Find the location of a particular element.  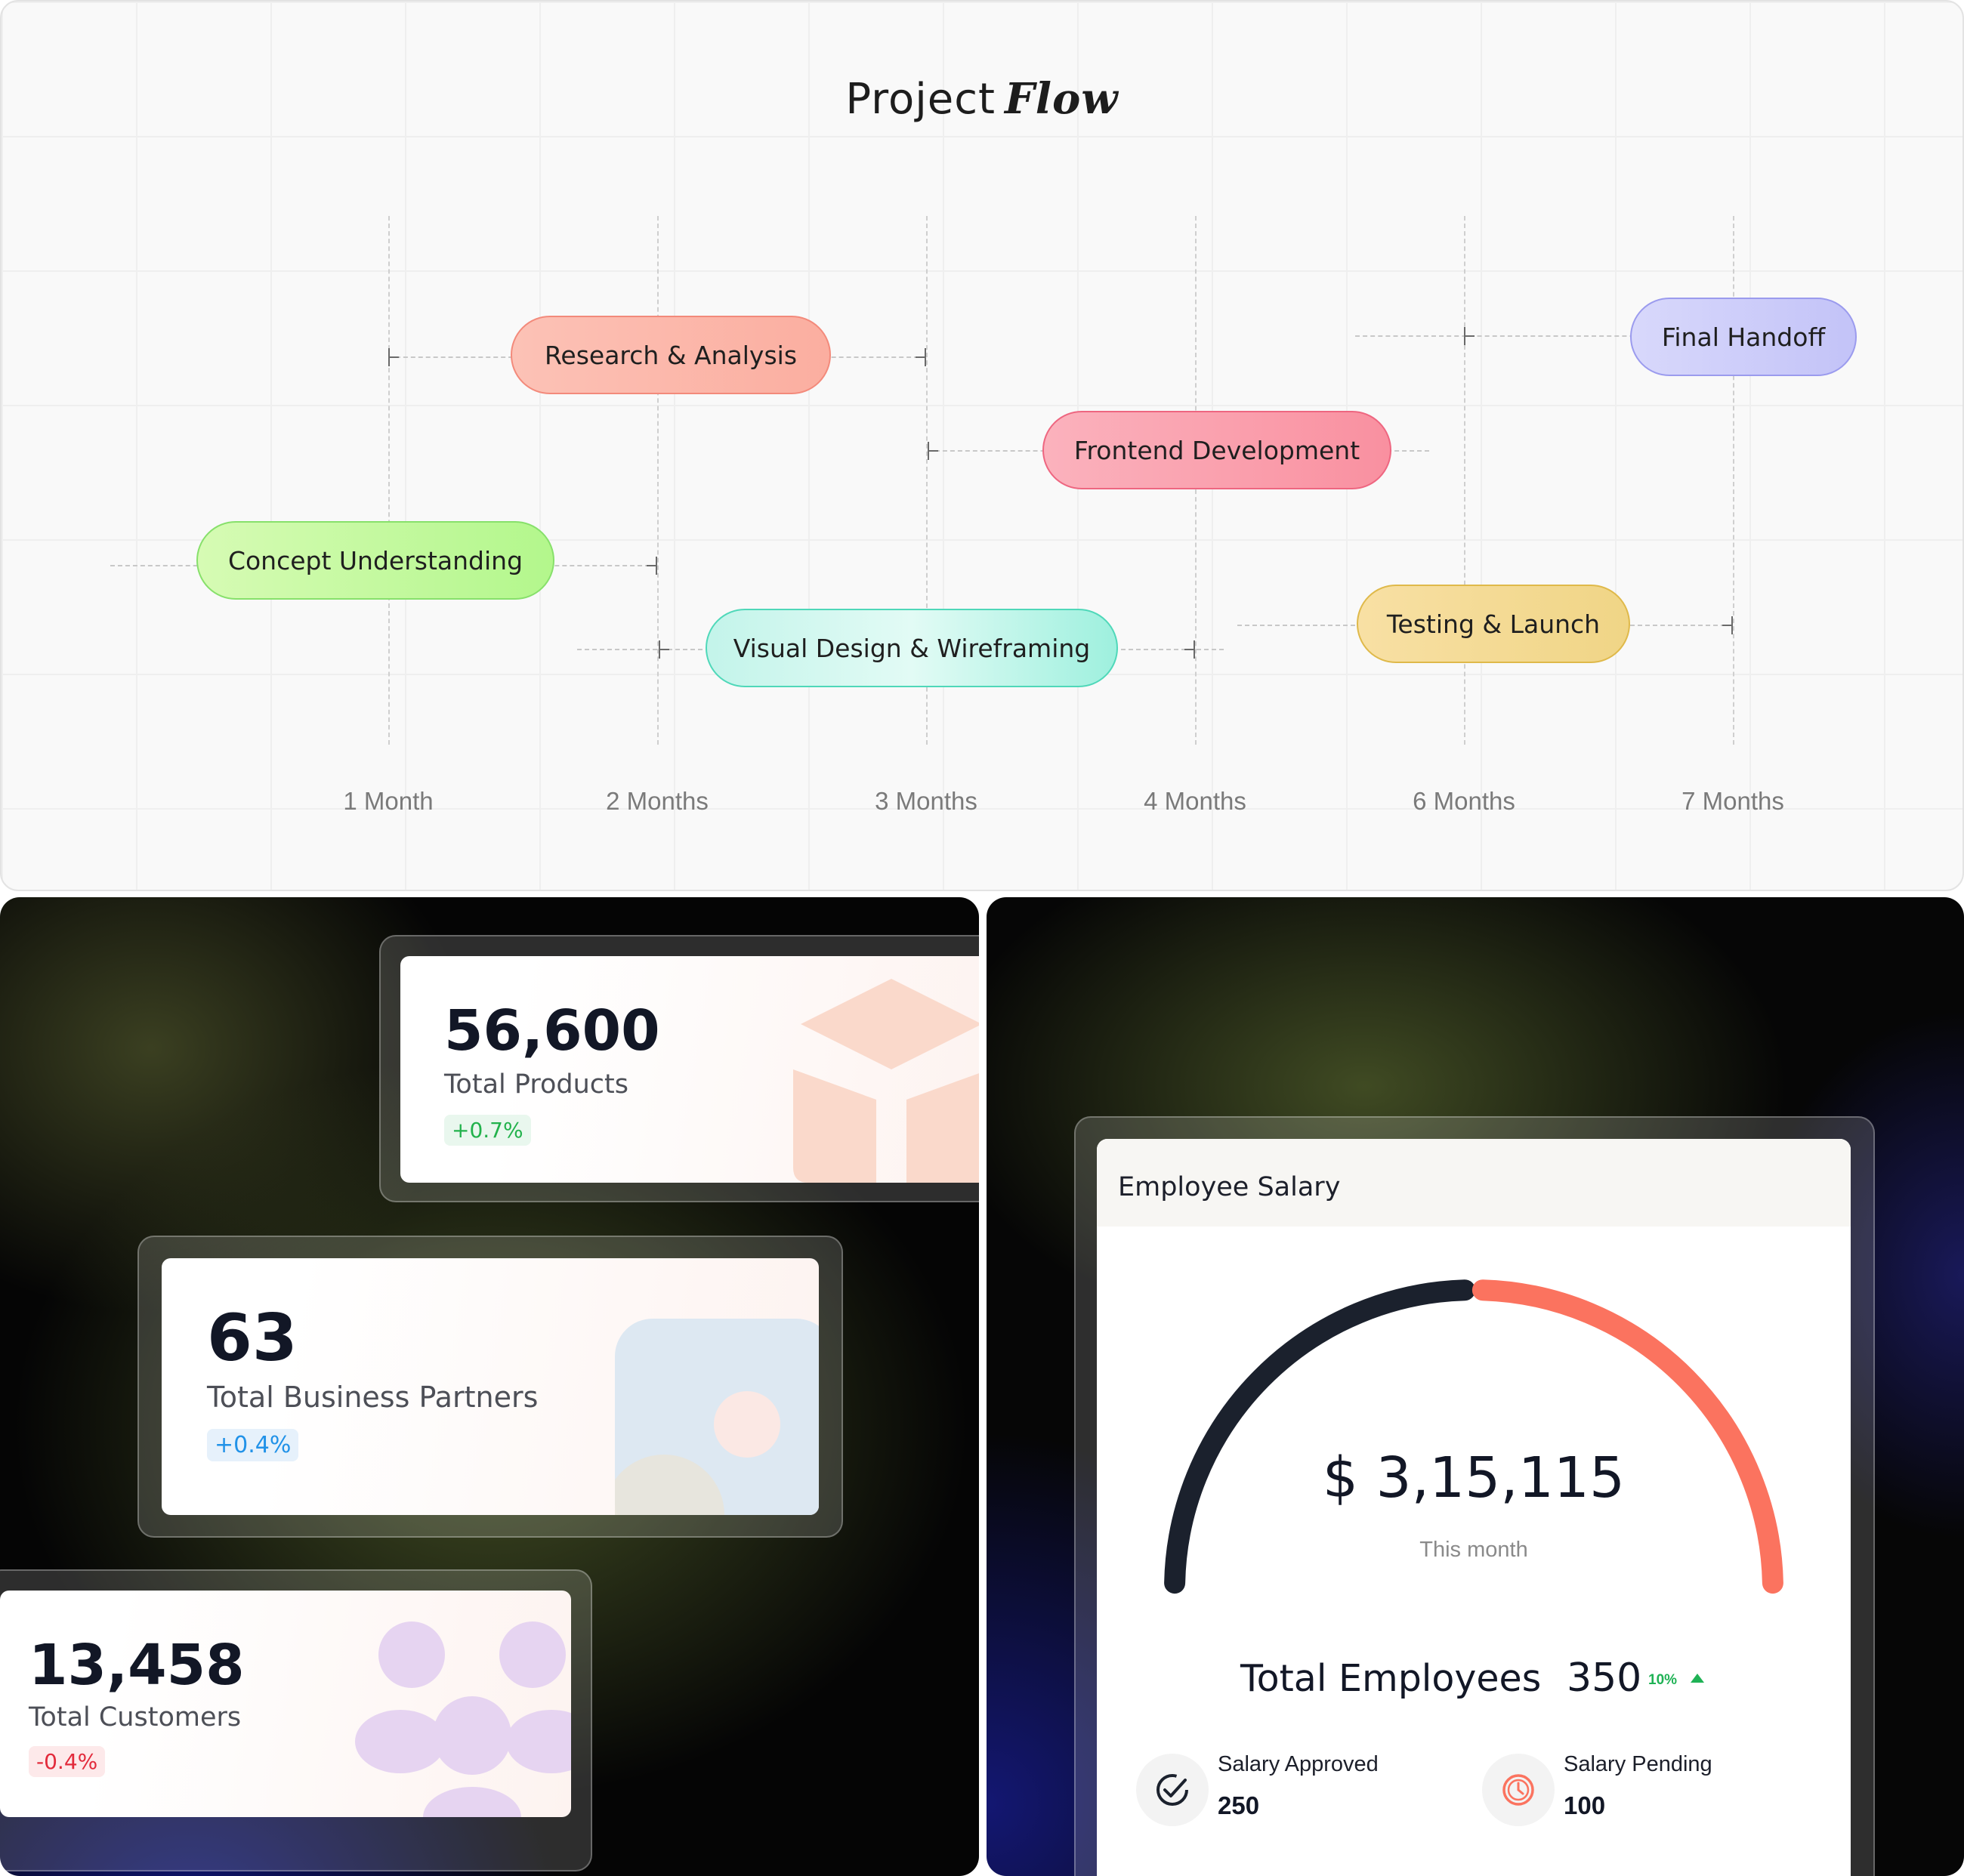

clock-icon is located at coordinates (1518, 1790).